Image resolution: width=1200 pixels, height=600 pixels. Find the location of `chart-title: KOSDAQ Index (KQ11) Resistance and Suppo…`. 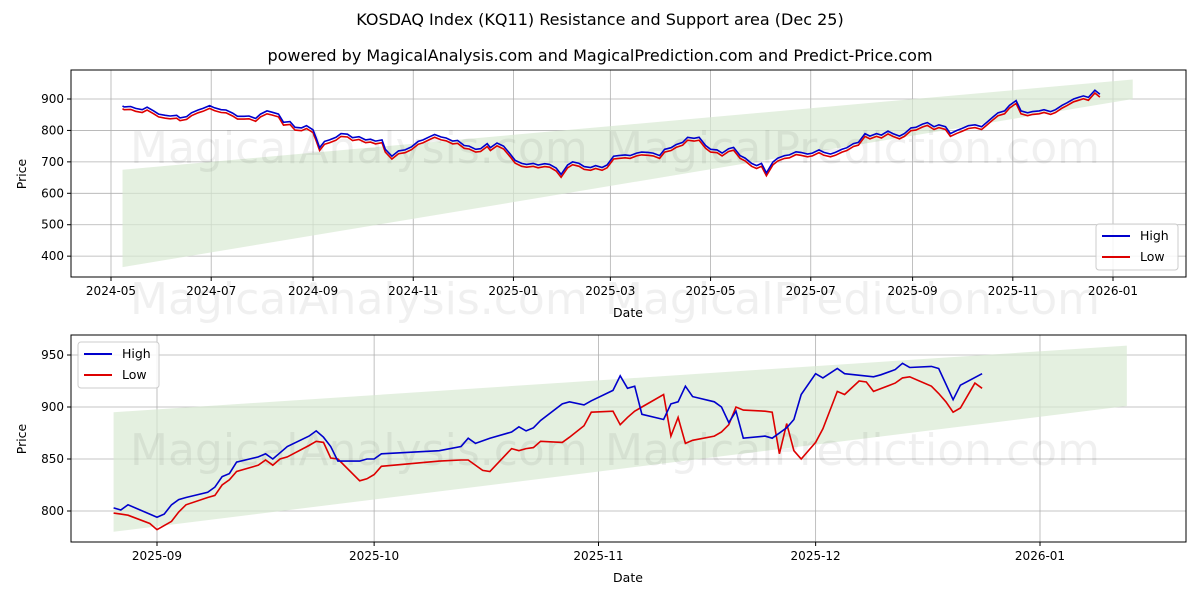

chart-title: KOSDAQ Index (KQ11) Resistance and Suppo… is located at coordinates (600, 19).